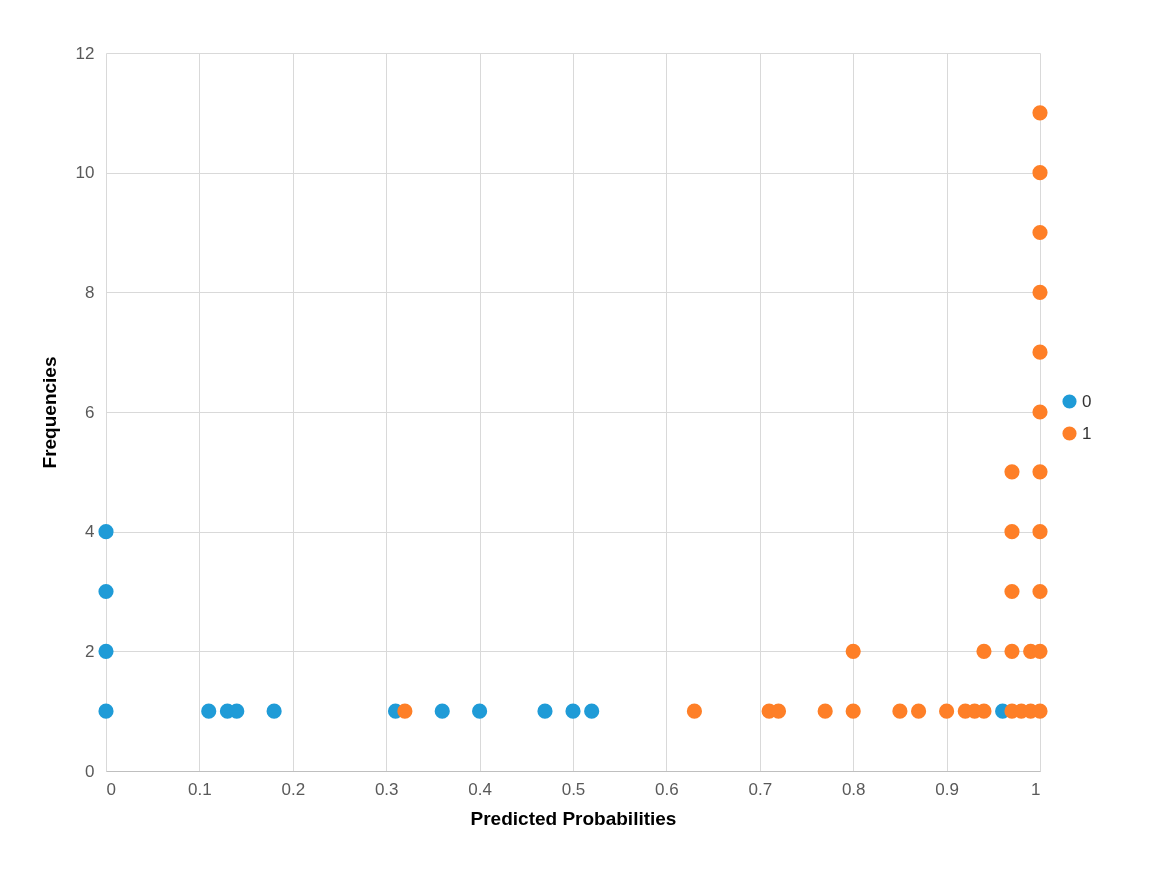 This screenshot has width=1159, height=871. What do you see at coordinates (90, 292) in the screenshot?
I see `y-tick-label: 8` at bounding box center [90, 292].